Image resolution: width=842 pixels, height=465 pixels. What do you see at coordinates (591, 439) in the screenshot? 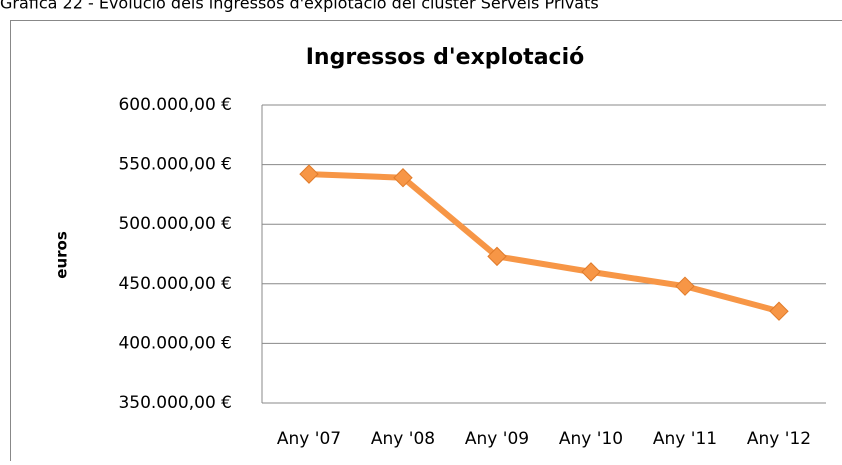
I see `x-tick-label: Any '10` at bounding box center [591, 439].